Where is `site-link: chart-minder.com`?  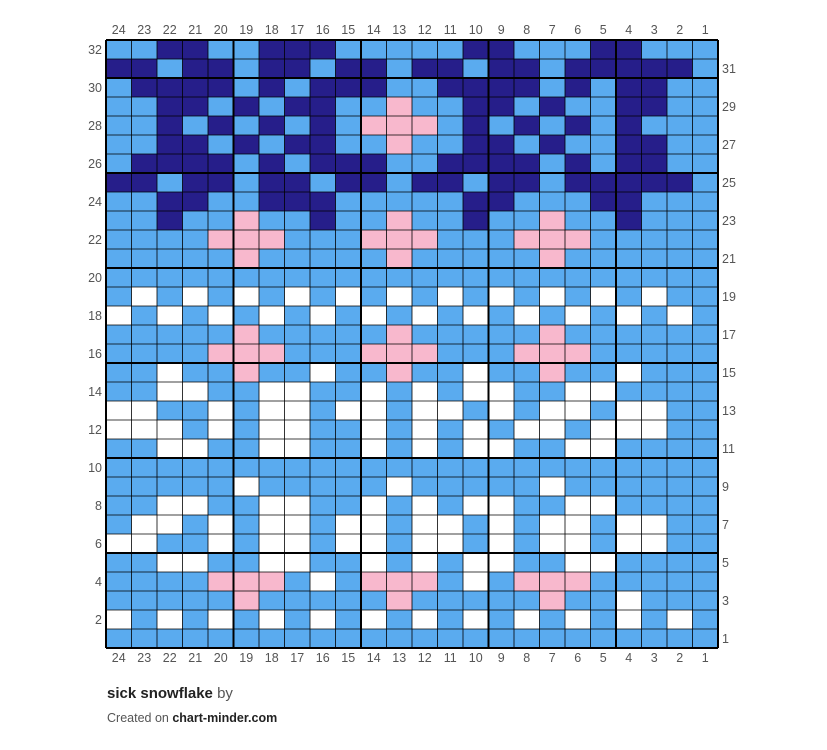
site-link: chart-minder.com is located at coordinates (225, 718).